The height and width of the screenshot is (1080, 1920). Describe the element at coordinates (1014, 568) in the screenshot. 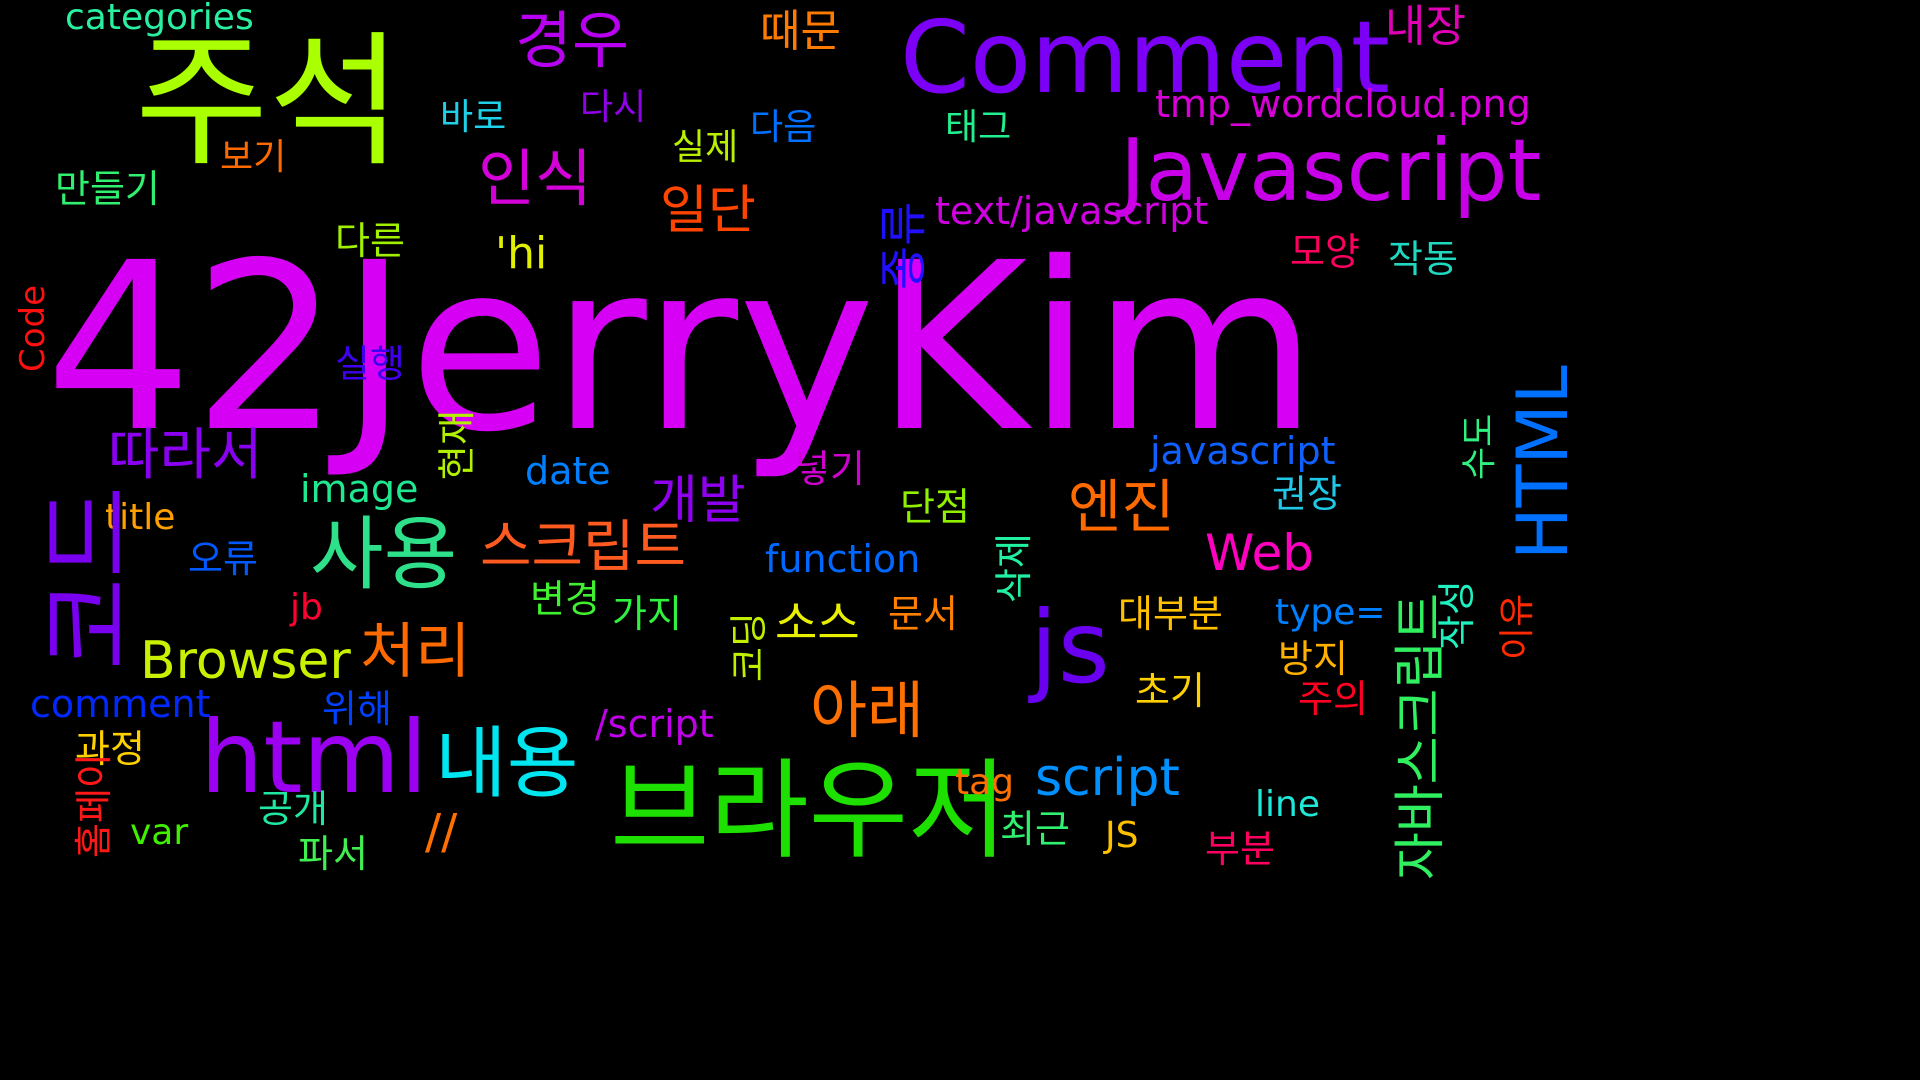

I see `word-79: 삭제` at that location.